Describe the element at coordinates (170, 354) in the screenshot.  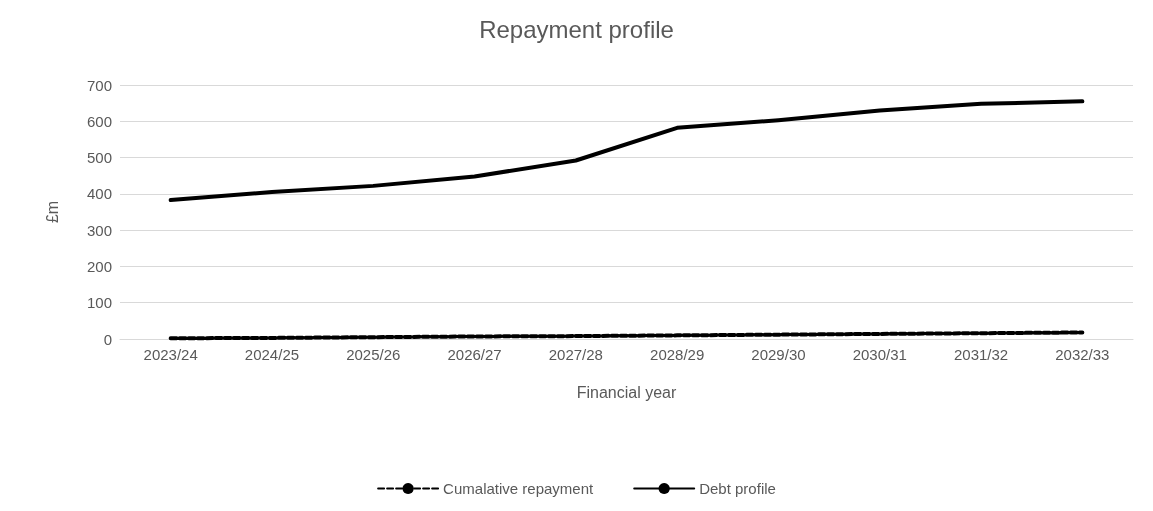
I see `x-tick-label: 2023/24` at that location.